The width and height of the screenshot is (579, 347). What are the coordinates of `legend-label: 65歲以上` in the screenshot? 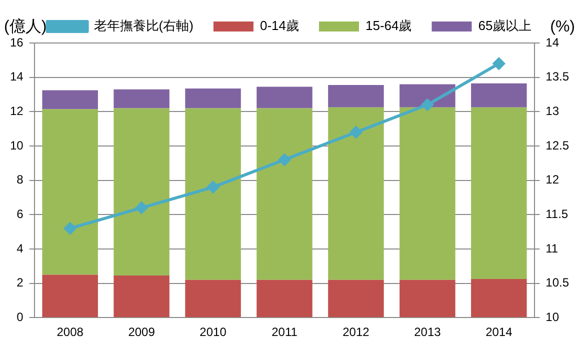 It's located at (505, 26).